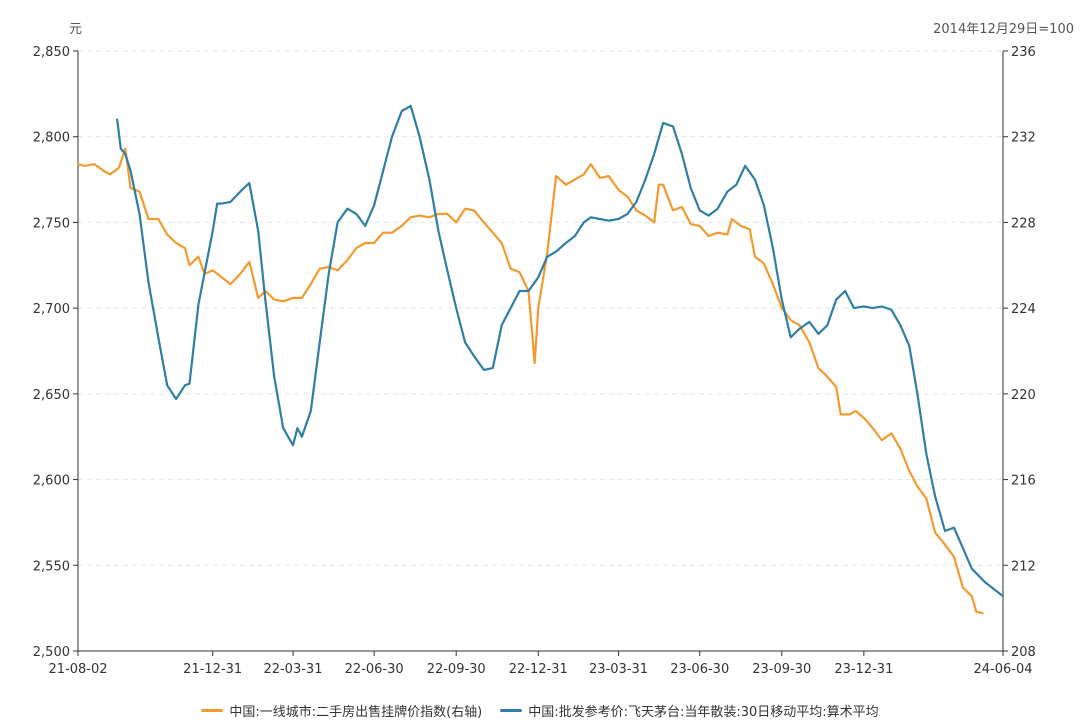 The height and width of the screenshot is (727, 1080). What do you see at coordinates (212, 669) in the screenshot?
I see `x-tick-label: 21-12-31` at bounding box center [212, 669].